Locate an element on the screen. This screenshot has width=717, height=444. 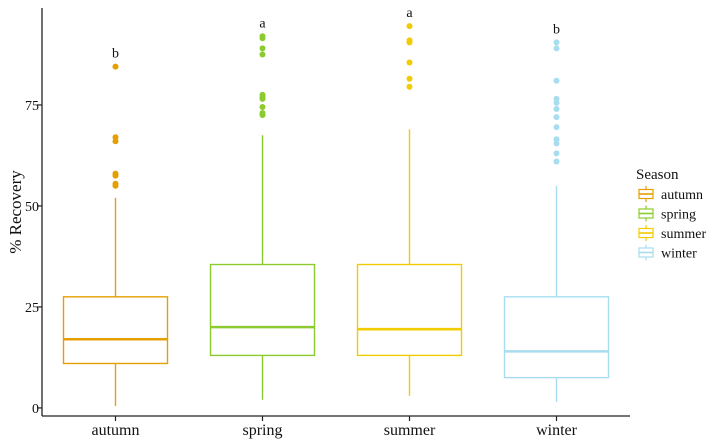
y-tick-label: 25 is located at coordinates (32, 308).